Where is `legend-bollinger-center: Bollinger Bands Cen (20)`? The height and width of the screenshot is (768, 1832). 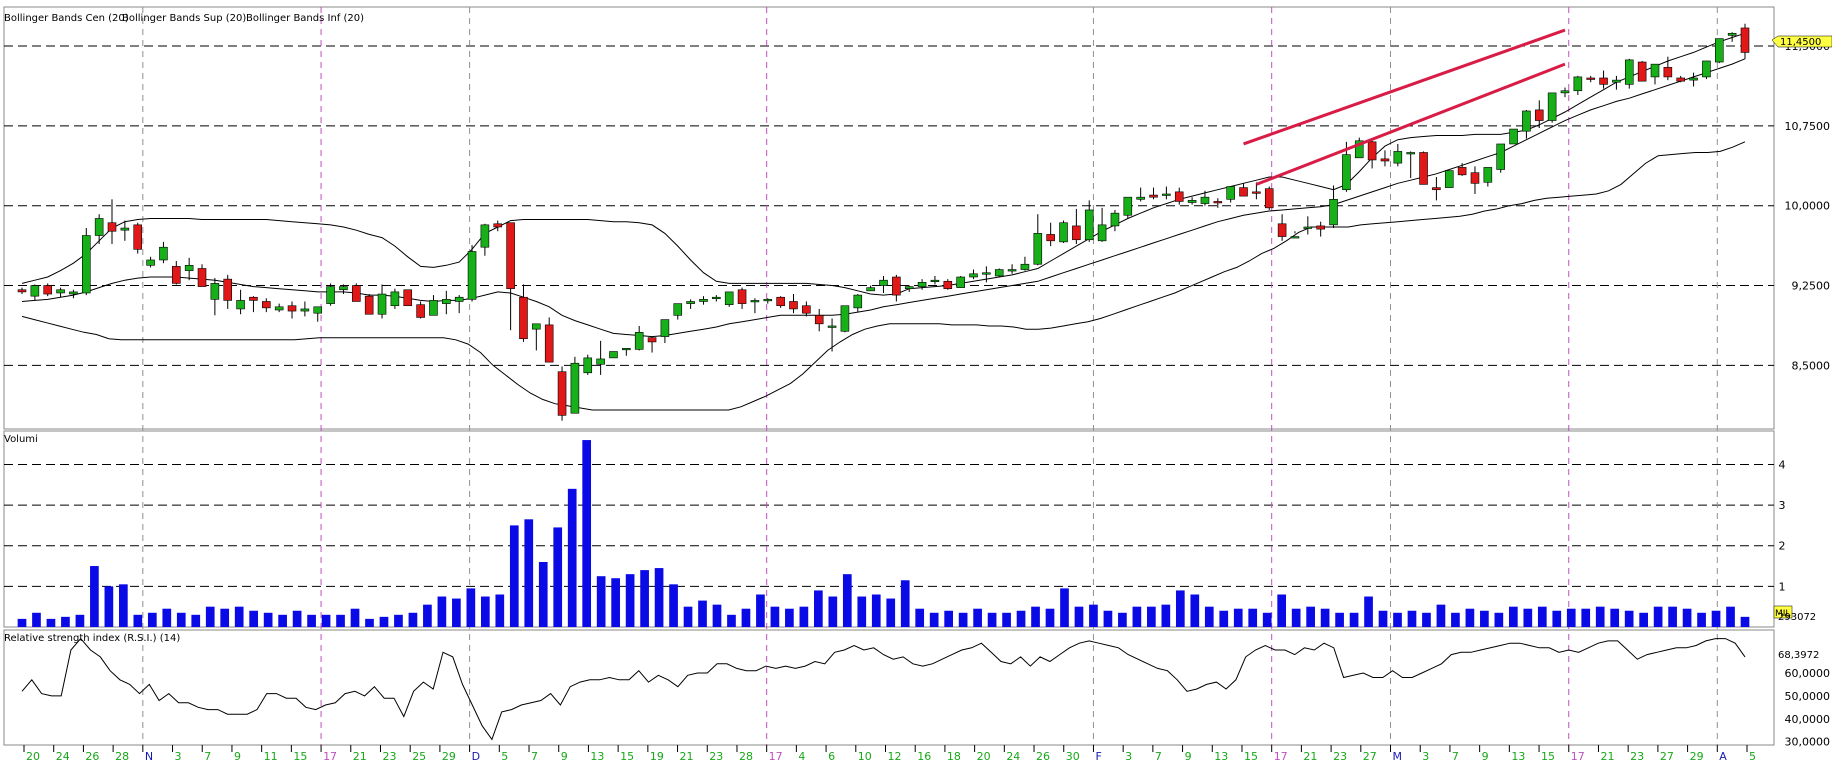
legend-bollinger-center: Bollinger Bands Cen (20) is located at coordinates (66, 18).